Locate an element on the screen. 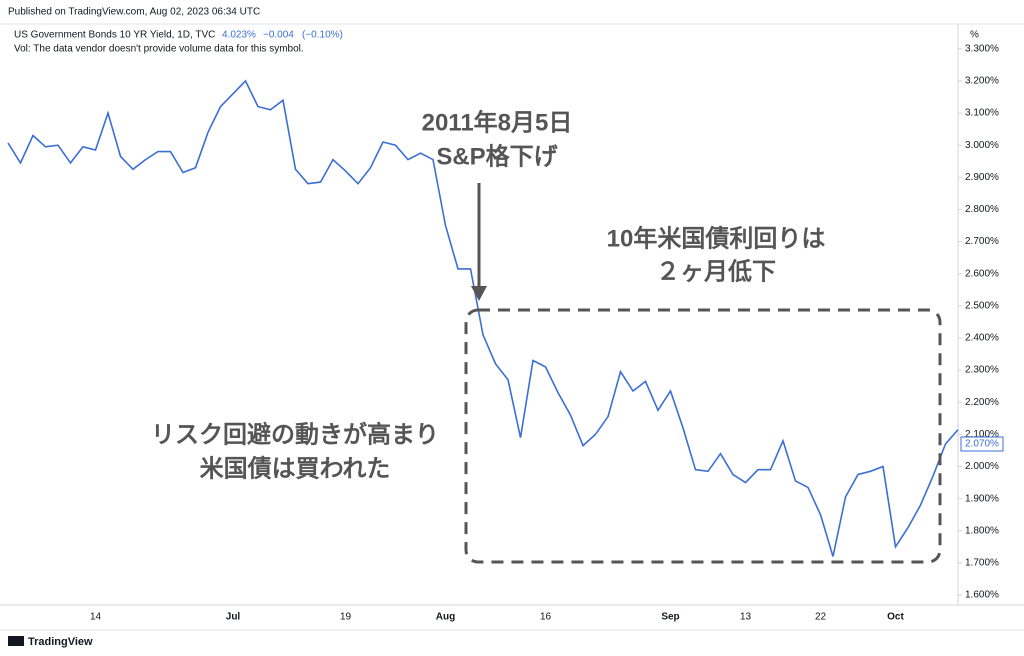 The height and width of the screenshot is (656, 1024). x-tick-label: 19 is located at coordinates (346, 617).